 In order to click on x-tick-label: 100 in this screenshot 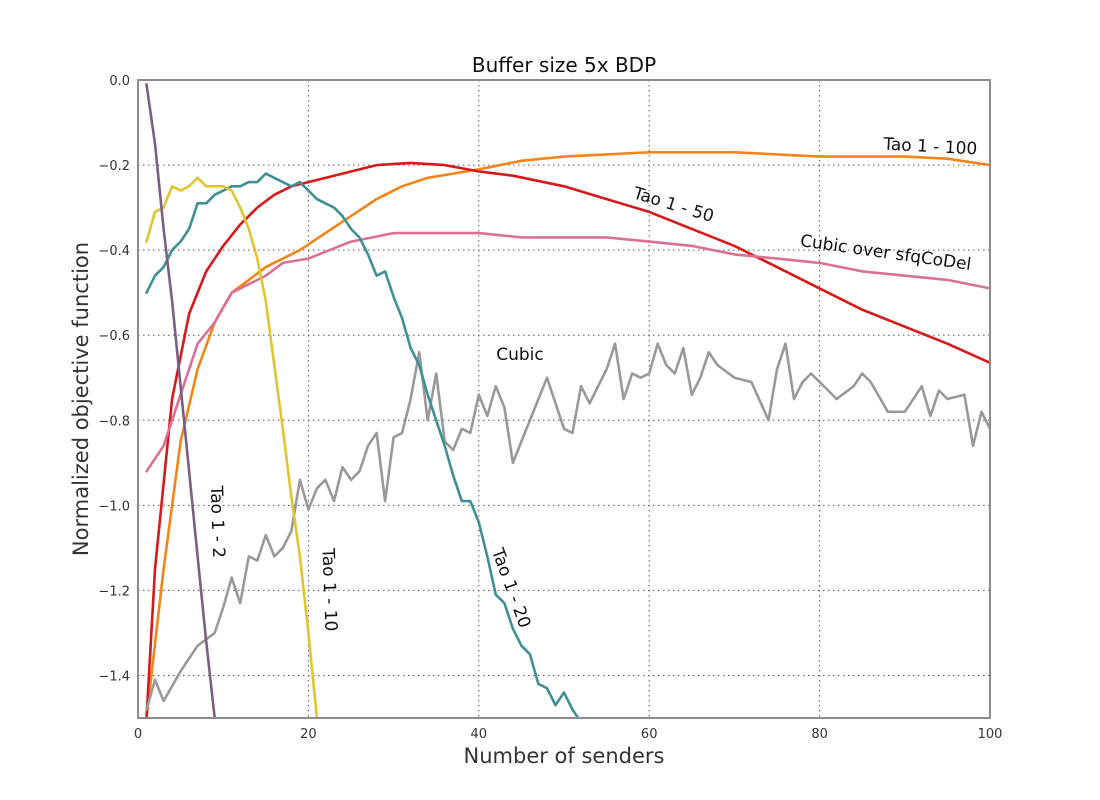, I will do `click(990, 734)`.